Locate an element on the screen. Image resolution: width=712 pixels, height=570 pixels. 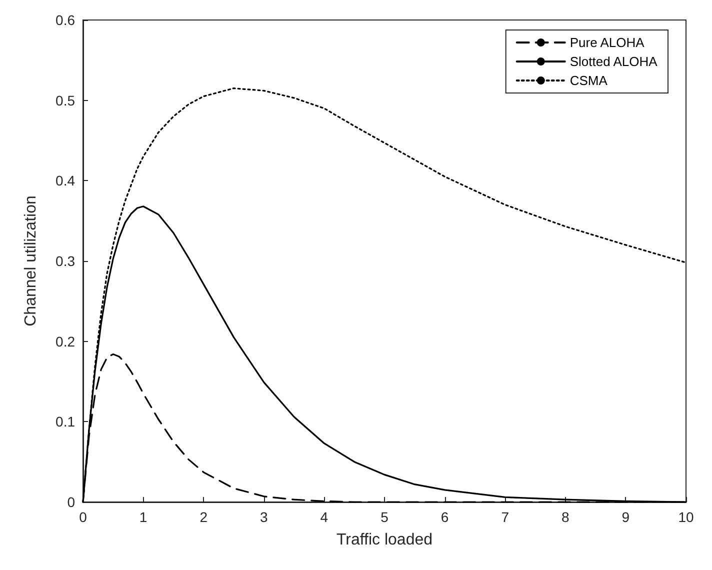
x-tick-label: 6 is located at coordinates (444, 517).